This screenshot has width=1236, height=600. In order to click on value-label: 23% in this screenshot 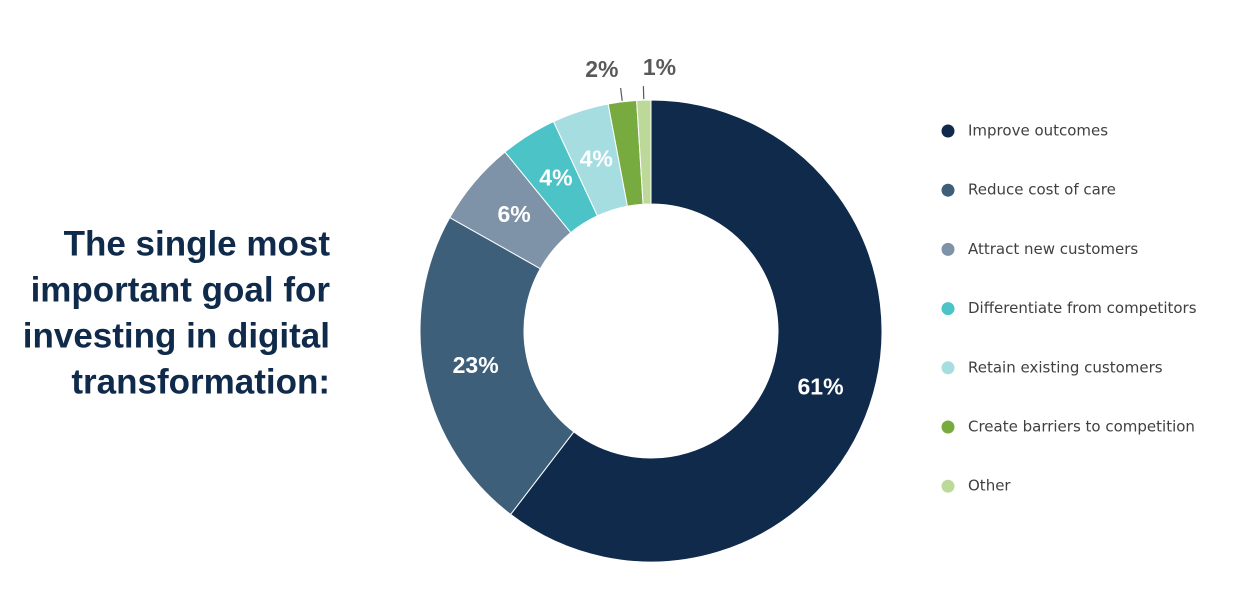, I will do `click(476, 365)`.